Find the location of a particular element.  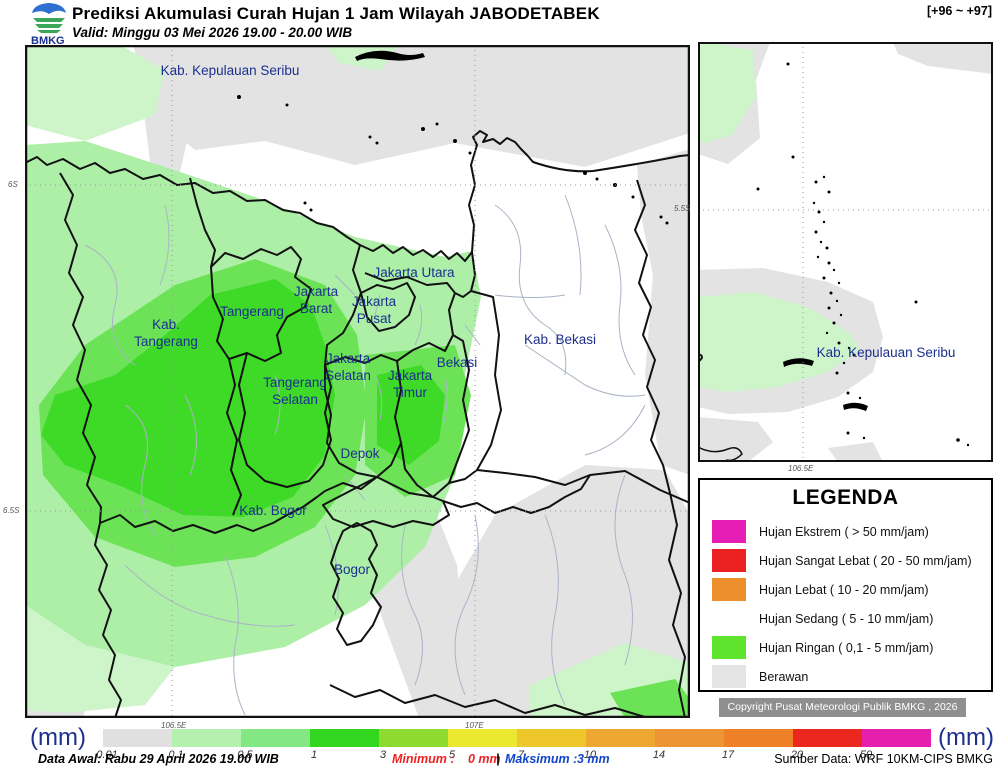

scale-tick-label: 14 is located at coordinates (659, 755).